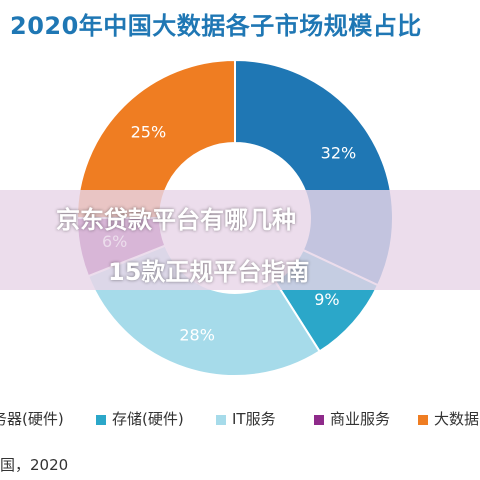  I want to click on slice-data-label-0: 32%, so click(339, 152).